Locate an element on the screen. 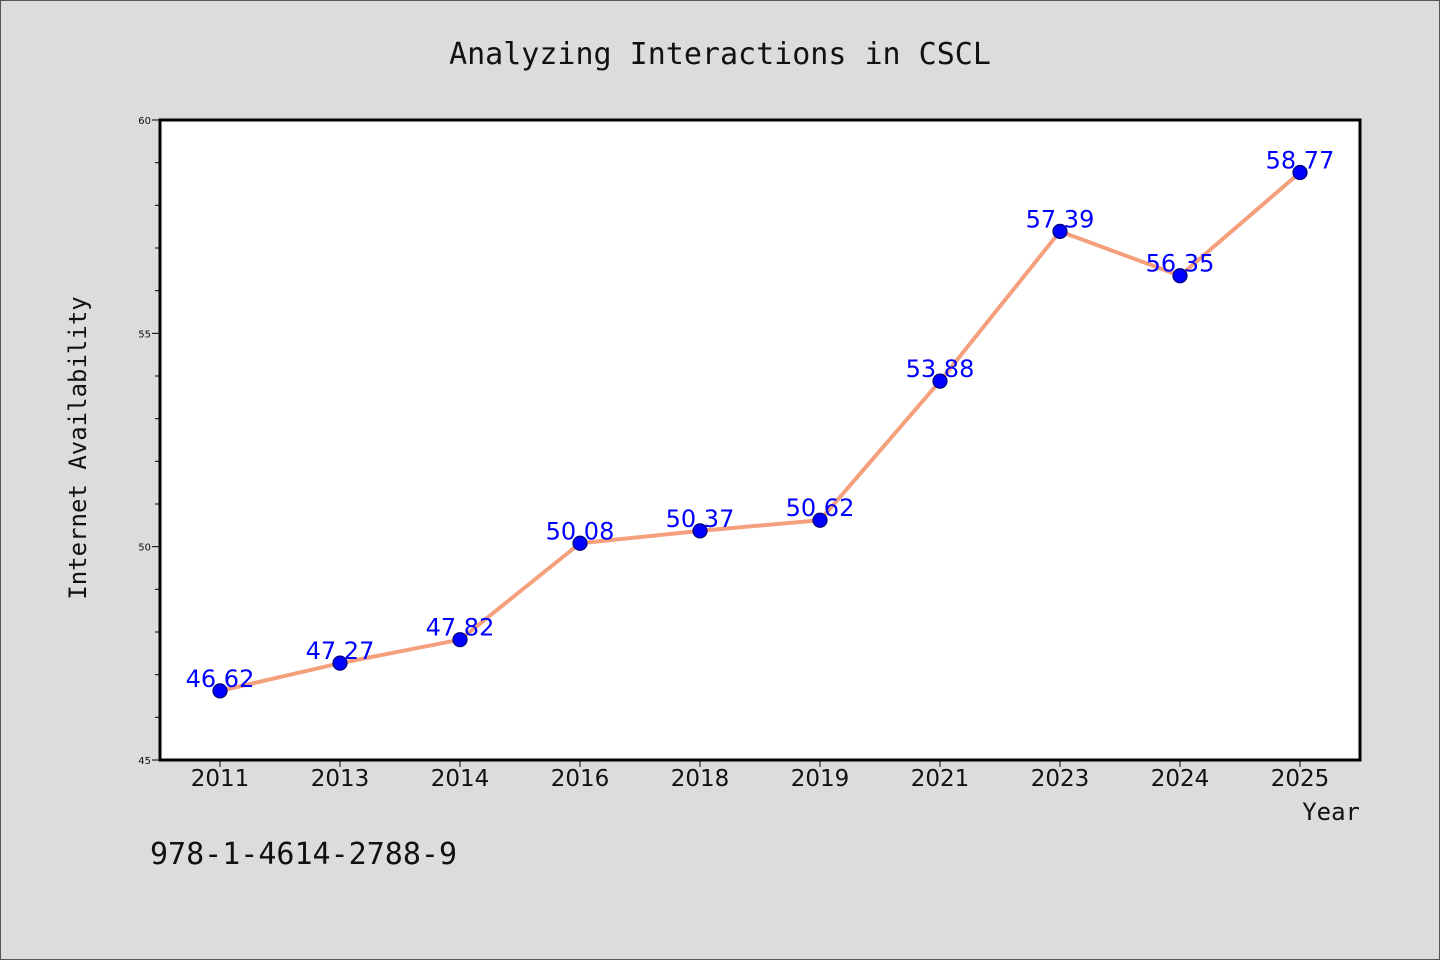 Image resolution: width=1440 pixels, height=960 pixels. x-tick-label: 2023 is located at coordinates (1060, 779).